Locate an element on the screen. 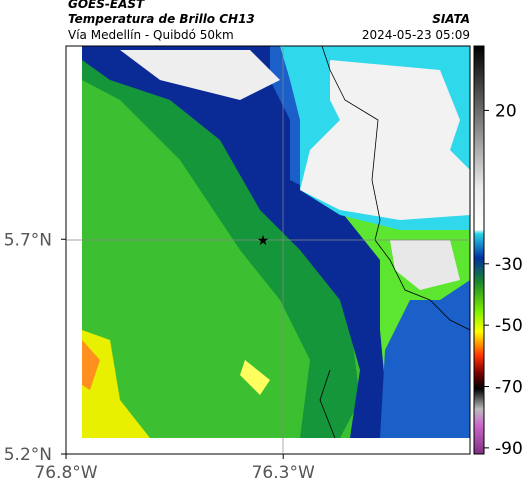 This screenshot has height=491, width=526. datetime: 2024-05-23 05:09 is located at coordinates (416, 35).